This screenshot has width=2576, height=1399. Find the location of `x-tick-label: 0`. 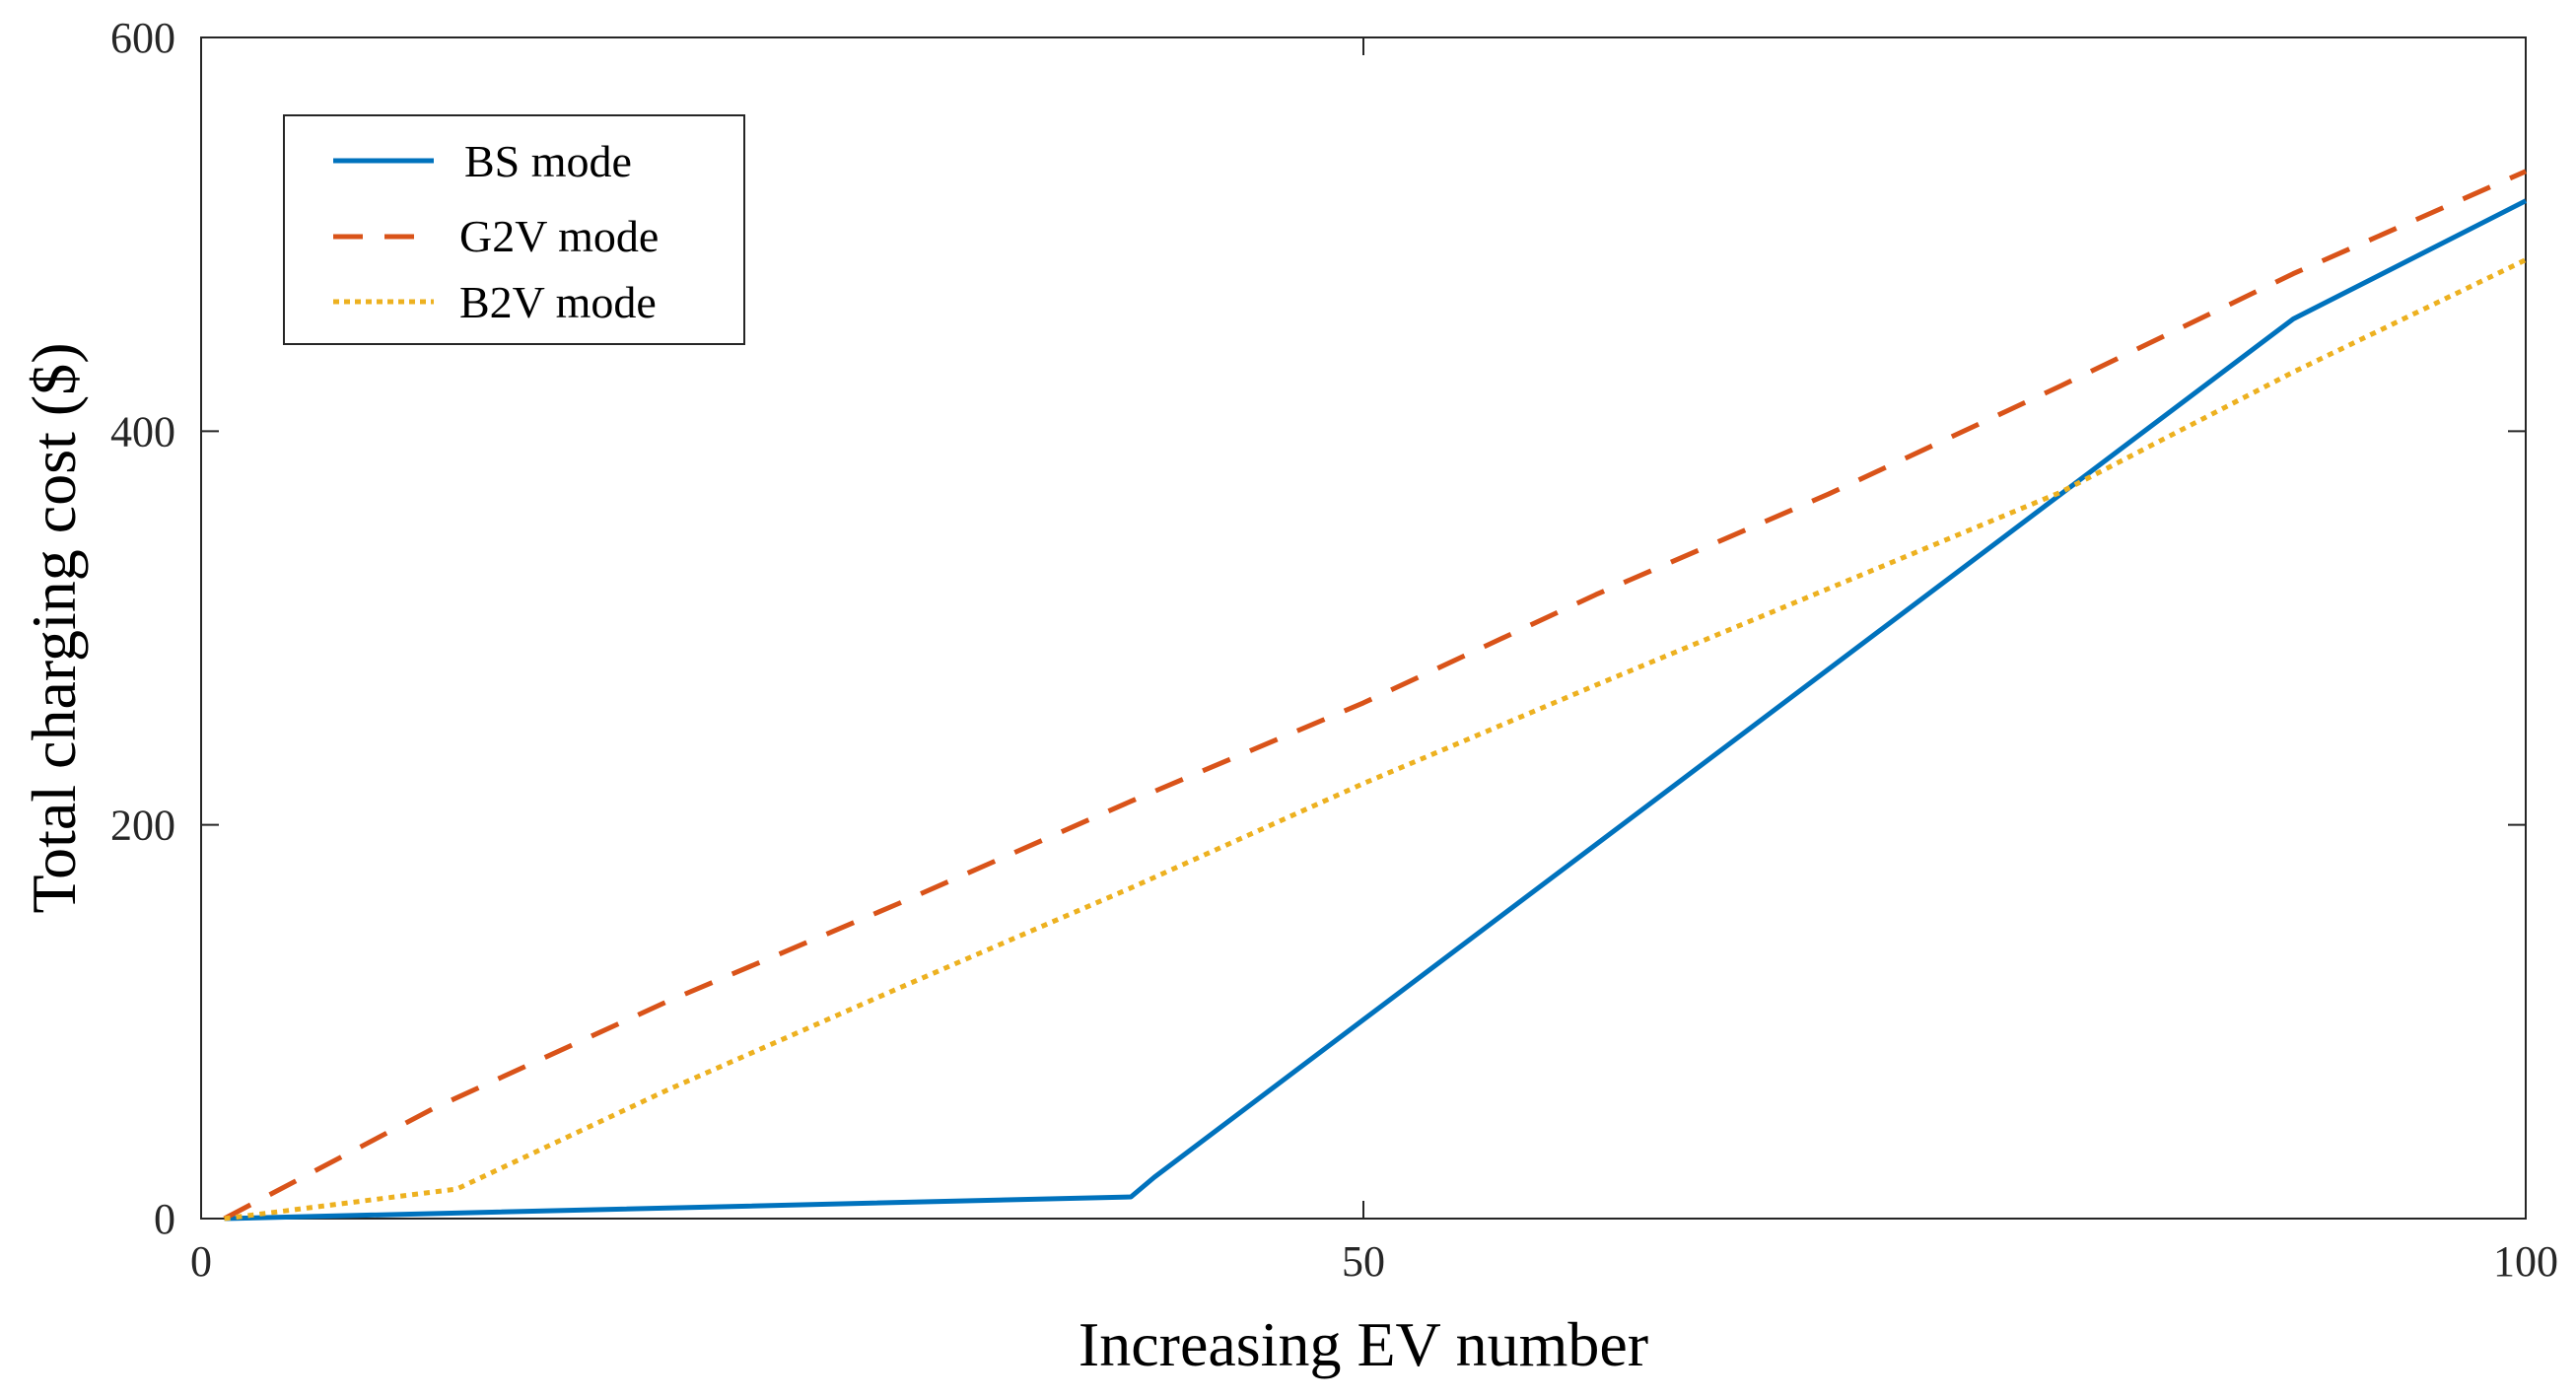

x-tick-label: 0 is located at coordinates (201, 1261).